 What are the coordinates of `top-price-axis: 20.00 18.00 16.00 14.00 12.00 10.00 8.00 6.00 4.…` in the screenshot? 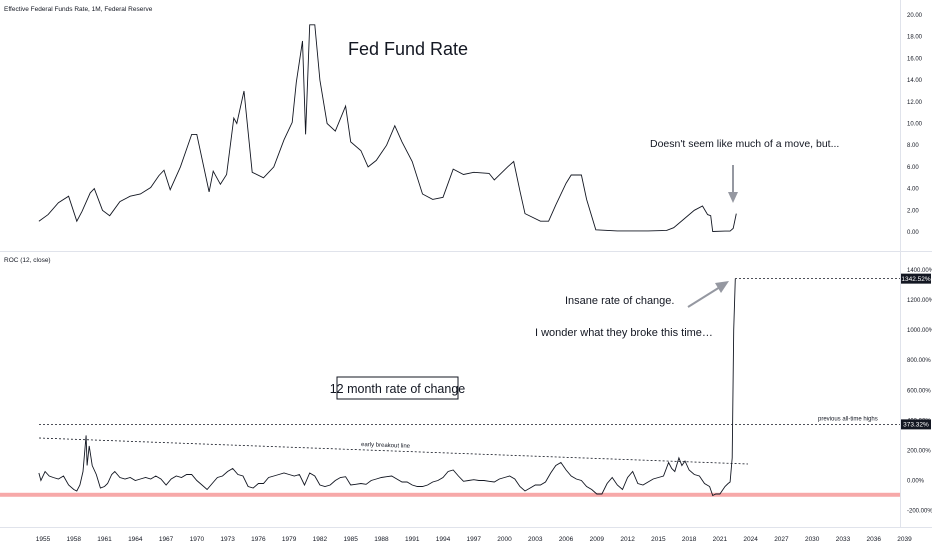 It's located at (915, 124).